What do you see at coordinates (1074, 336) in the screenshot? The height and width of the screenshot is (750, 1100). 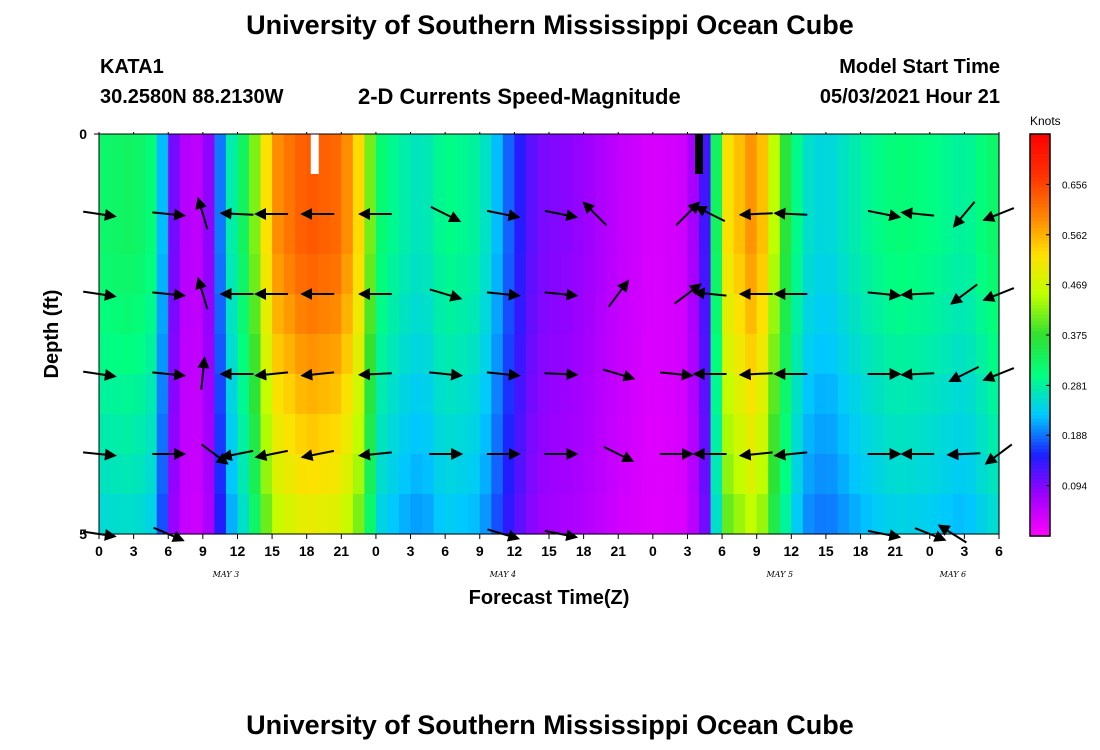 I see `colorbar-tick-label: 0.375` at bounding box center [1074, 336].